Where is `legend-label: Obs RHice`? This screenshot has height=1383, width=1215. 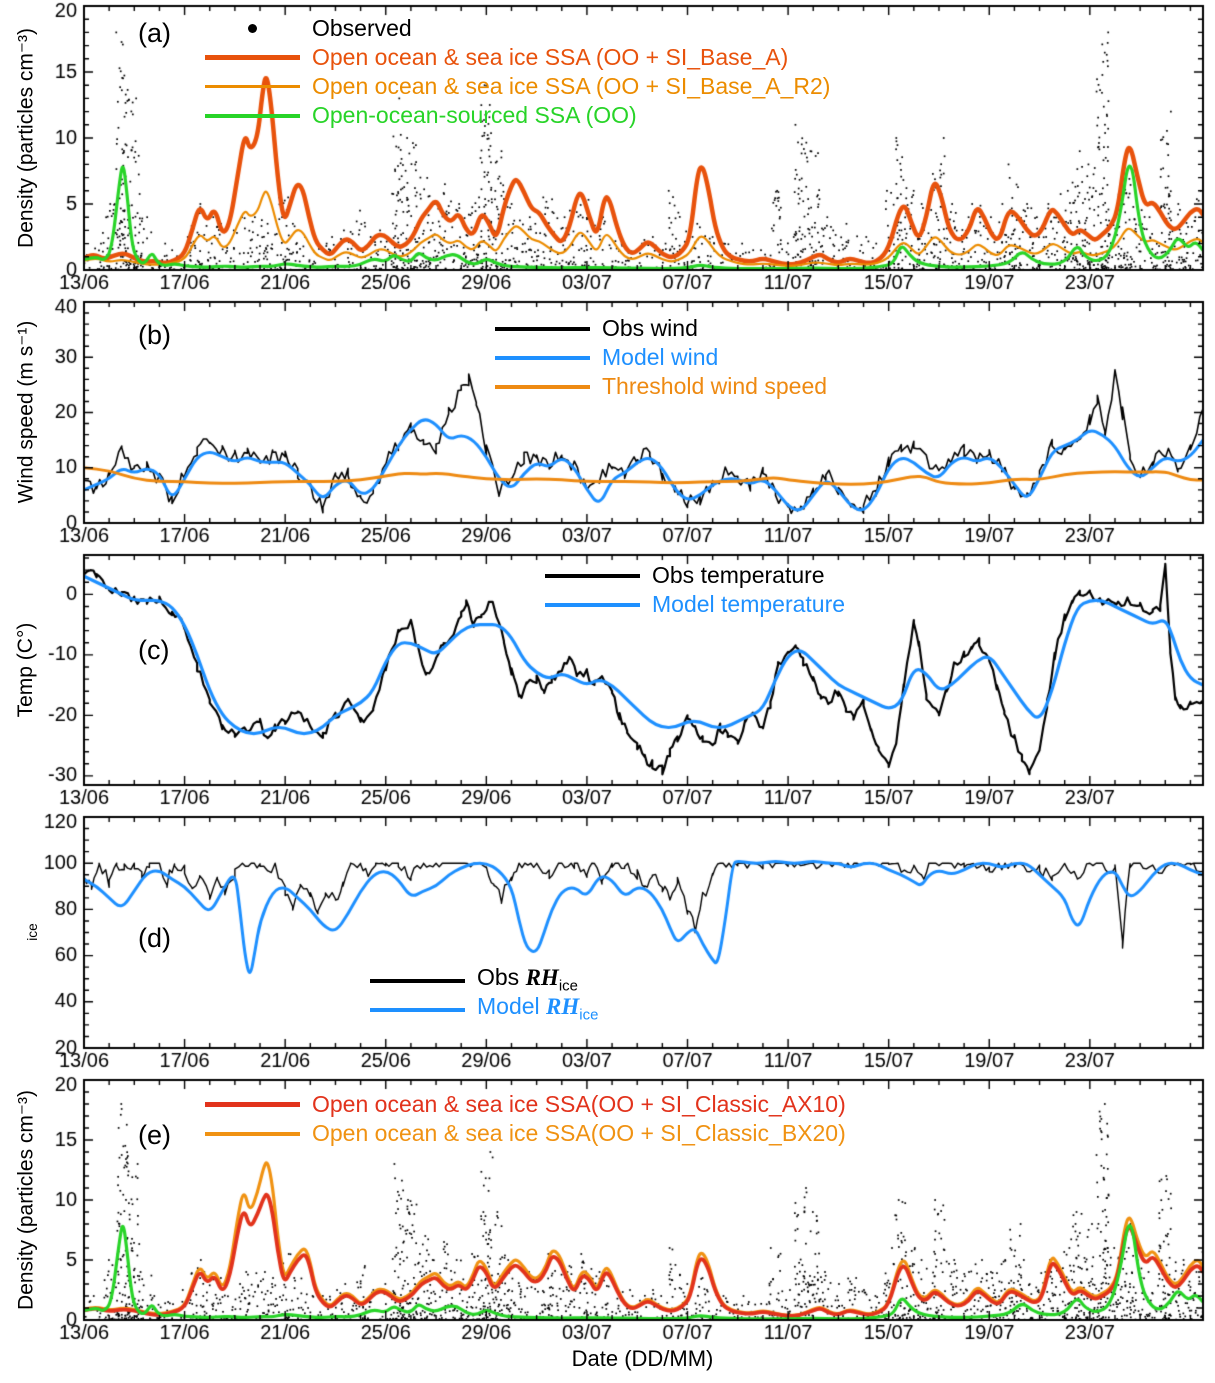 legend-label: Obs RHice is located at coordinates (527, 980).